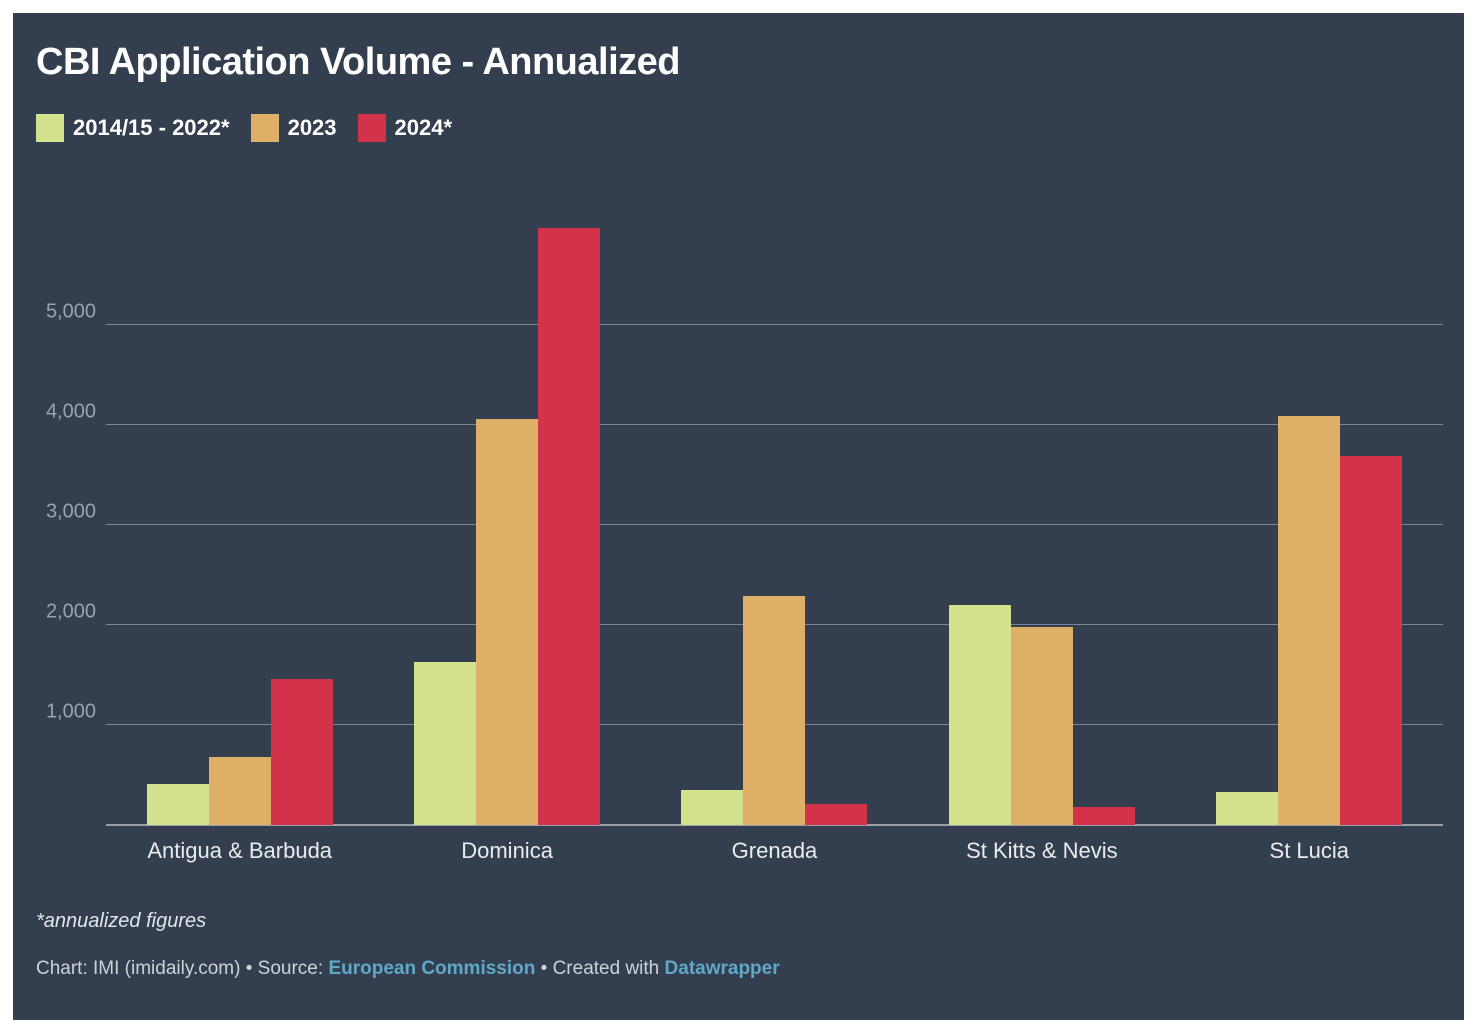 Image resolution: width=1477 pixels, height=1029 pixels. I want to click on legend-item-2014-15-2022: 2014/15 - 2022*, so click(133, 128).